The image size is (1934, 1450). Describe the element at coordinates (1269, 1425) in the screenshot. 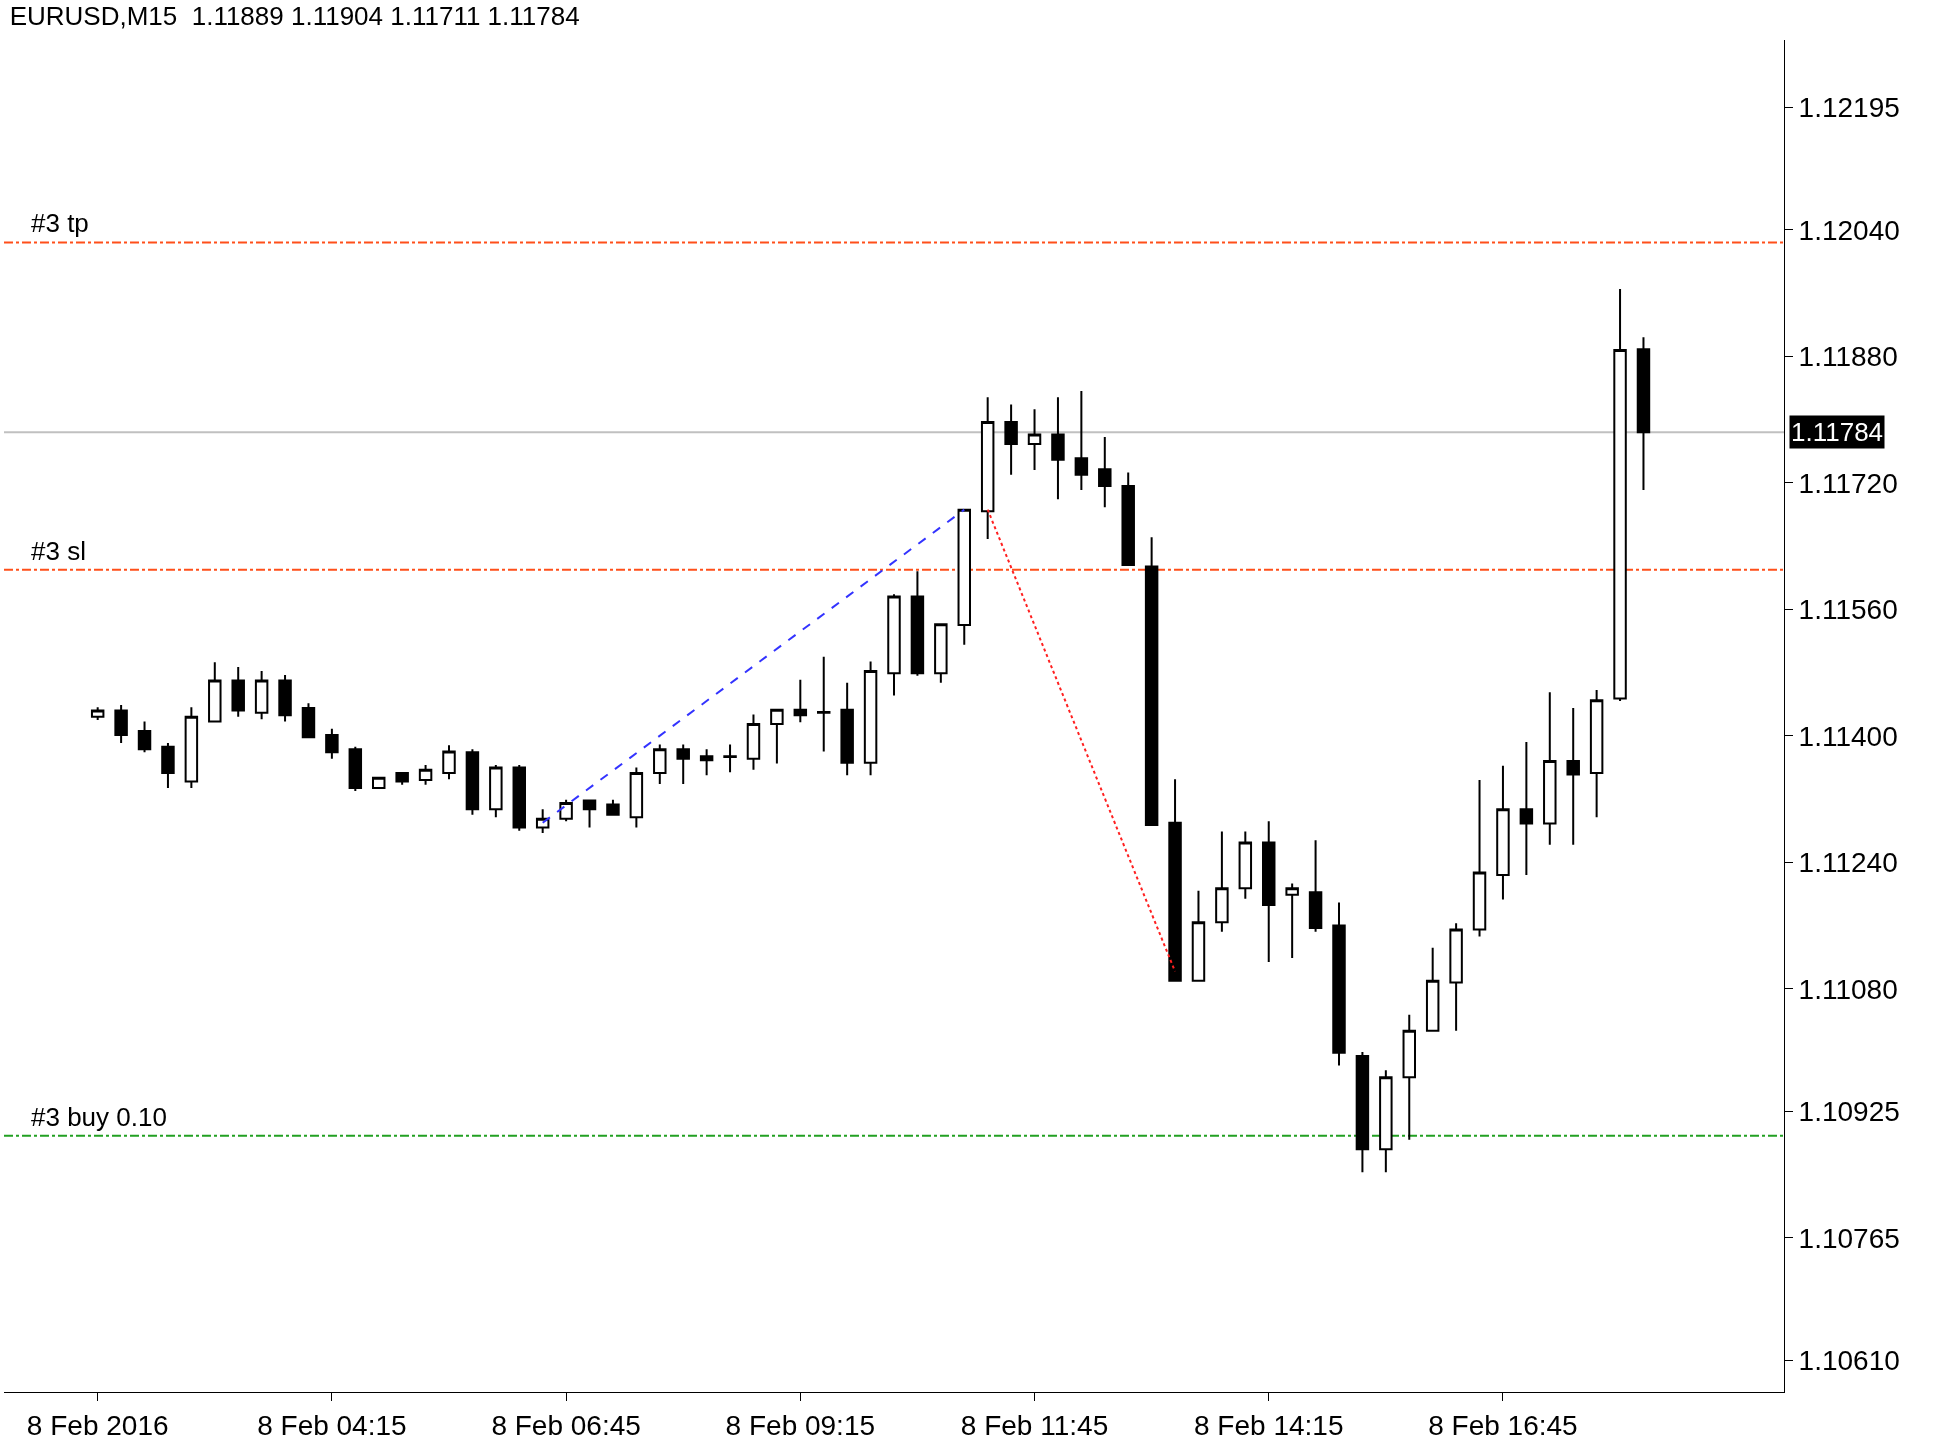

I see `x-tick-label: 8 Feb 14:15` at that location.